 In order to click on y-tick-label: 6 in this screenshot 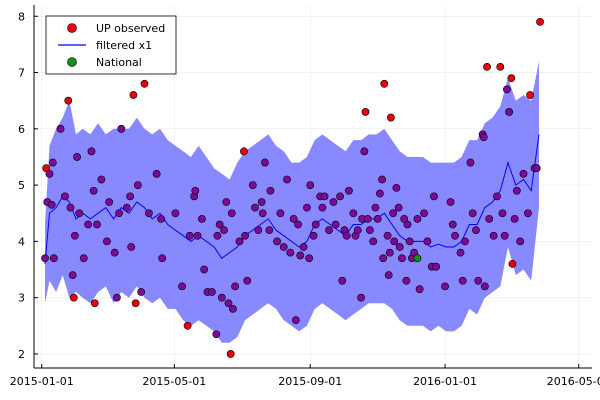, I will do `click(21, 129)`.